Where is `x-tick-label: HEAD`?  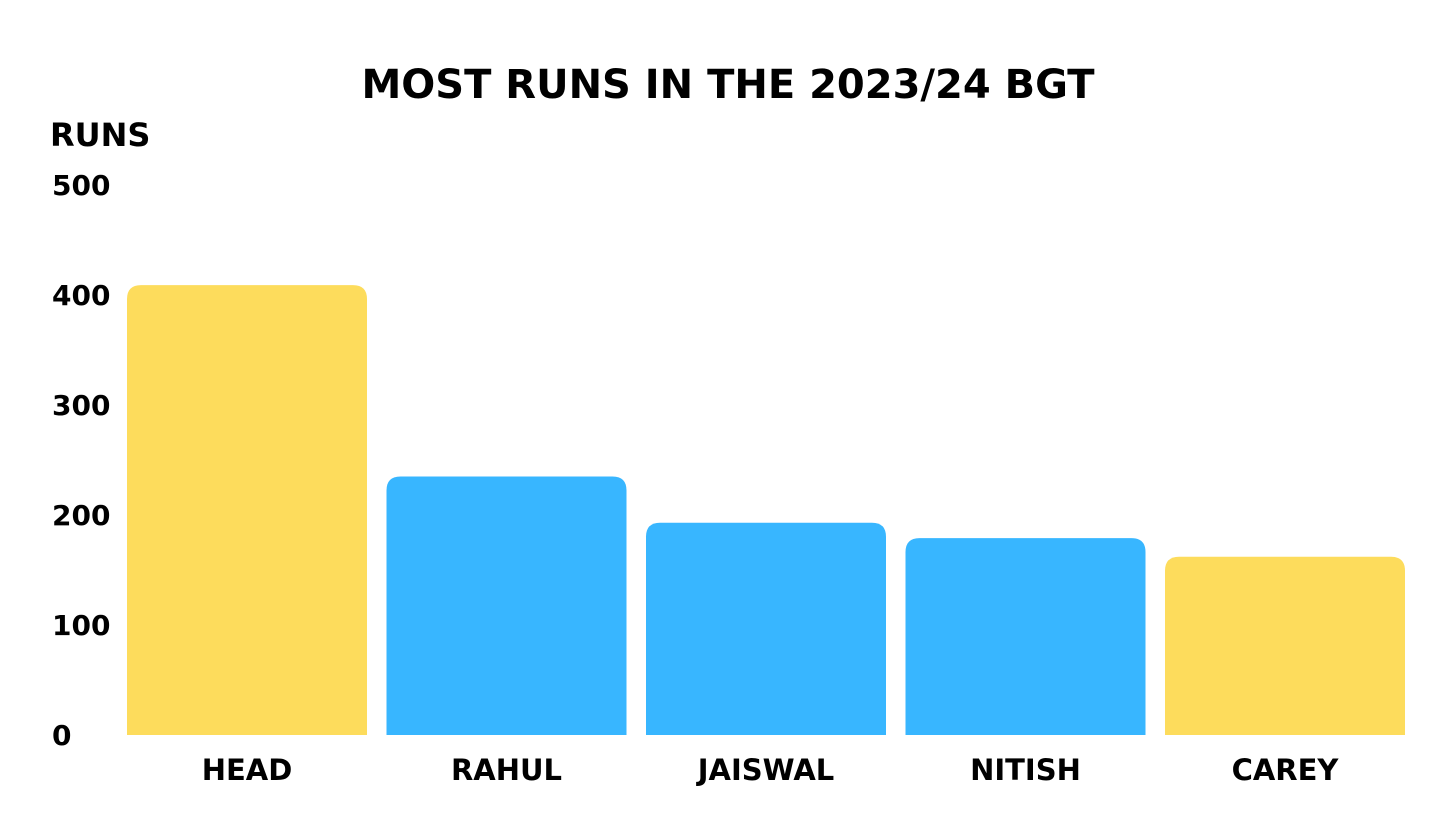 x-tick-label: HEAD is located at coordinates (247, 770).